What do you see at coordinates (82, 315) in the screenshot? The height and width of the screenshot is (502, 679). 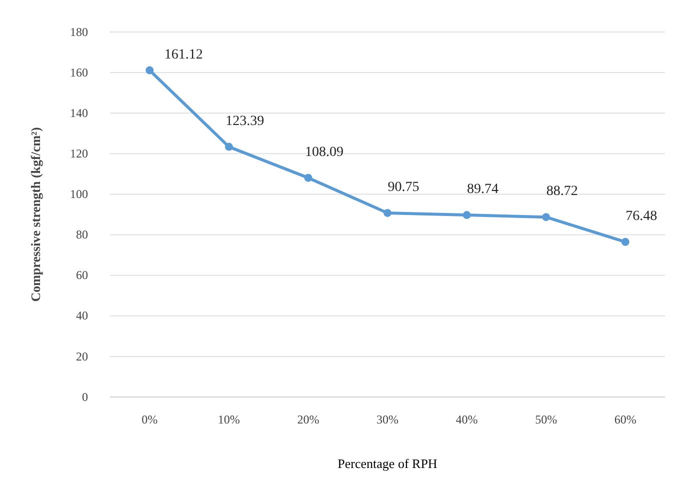 I see `y-tick-label: 40` at bounding box center [82, 315].